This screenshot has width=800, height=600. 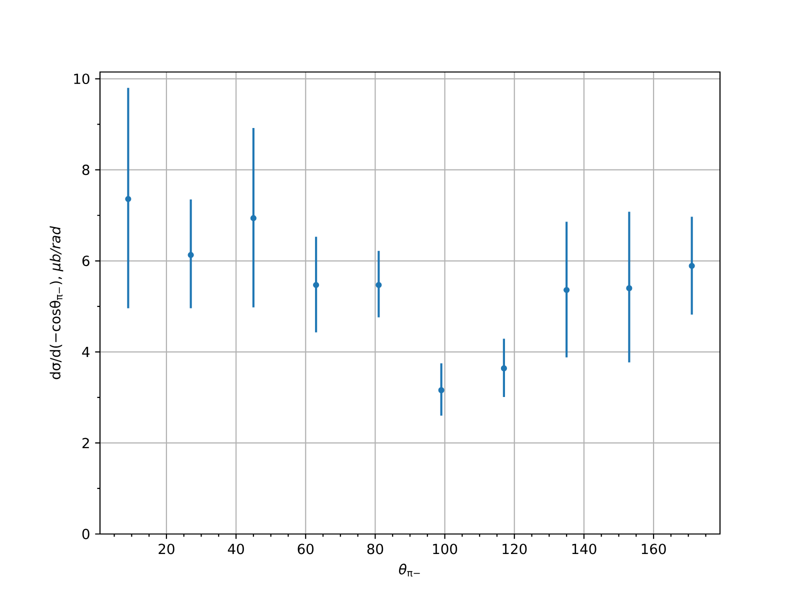 I want to click on y-tick-label: 0, so click(x=86, y=534).